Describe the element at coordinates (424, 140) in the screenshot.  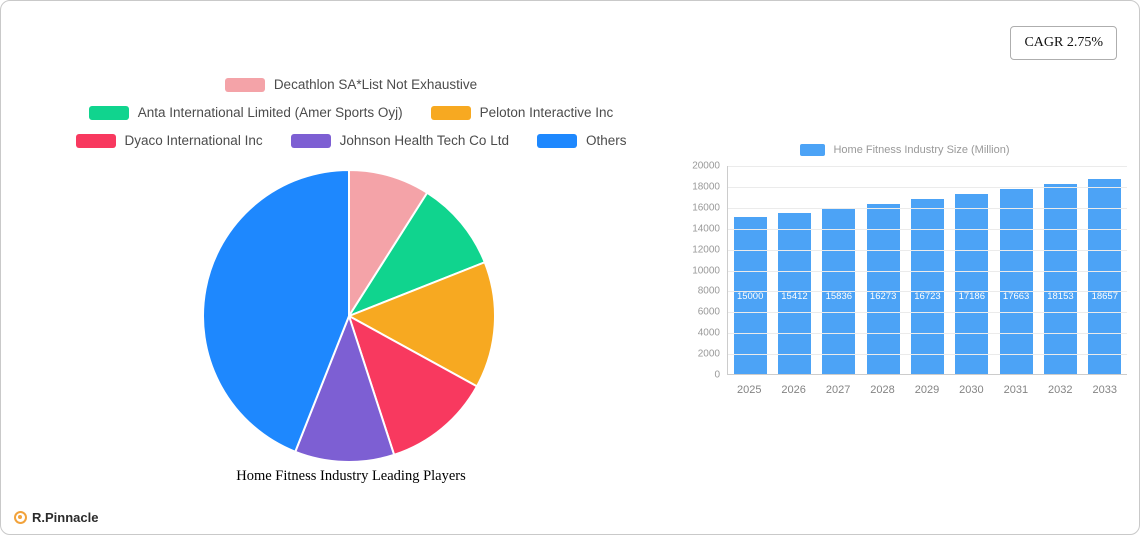
I see `legend-label: Johnson Health Tech Co Ltd` at that location.